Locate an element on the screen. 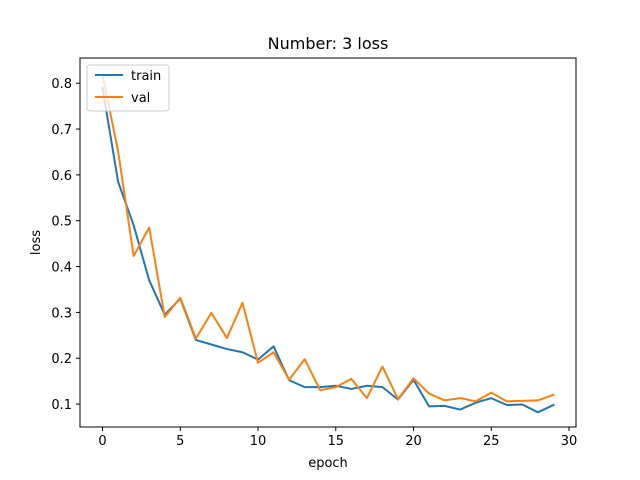 Image resolution: width=640 pixels, height=480 pixels. chart-title: Number: 3 loss is located at coordinates (328, 43).